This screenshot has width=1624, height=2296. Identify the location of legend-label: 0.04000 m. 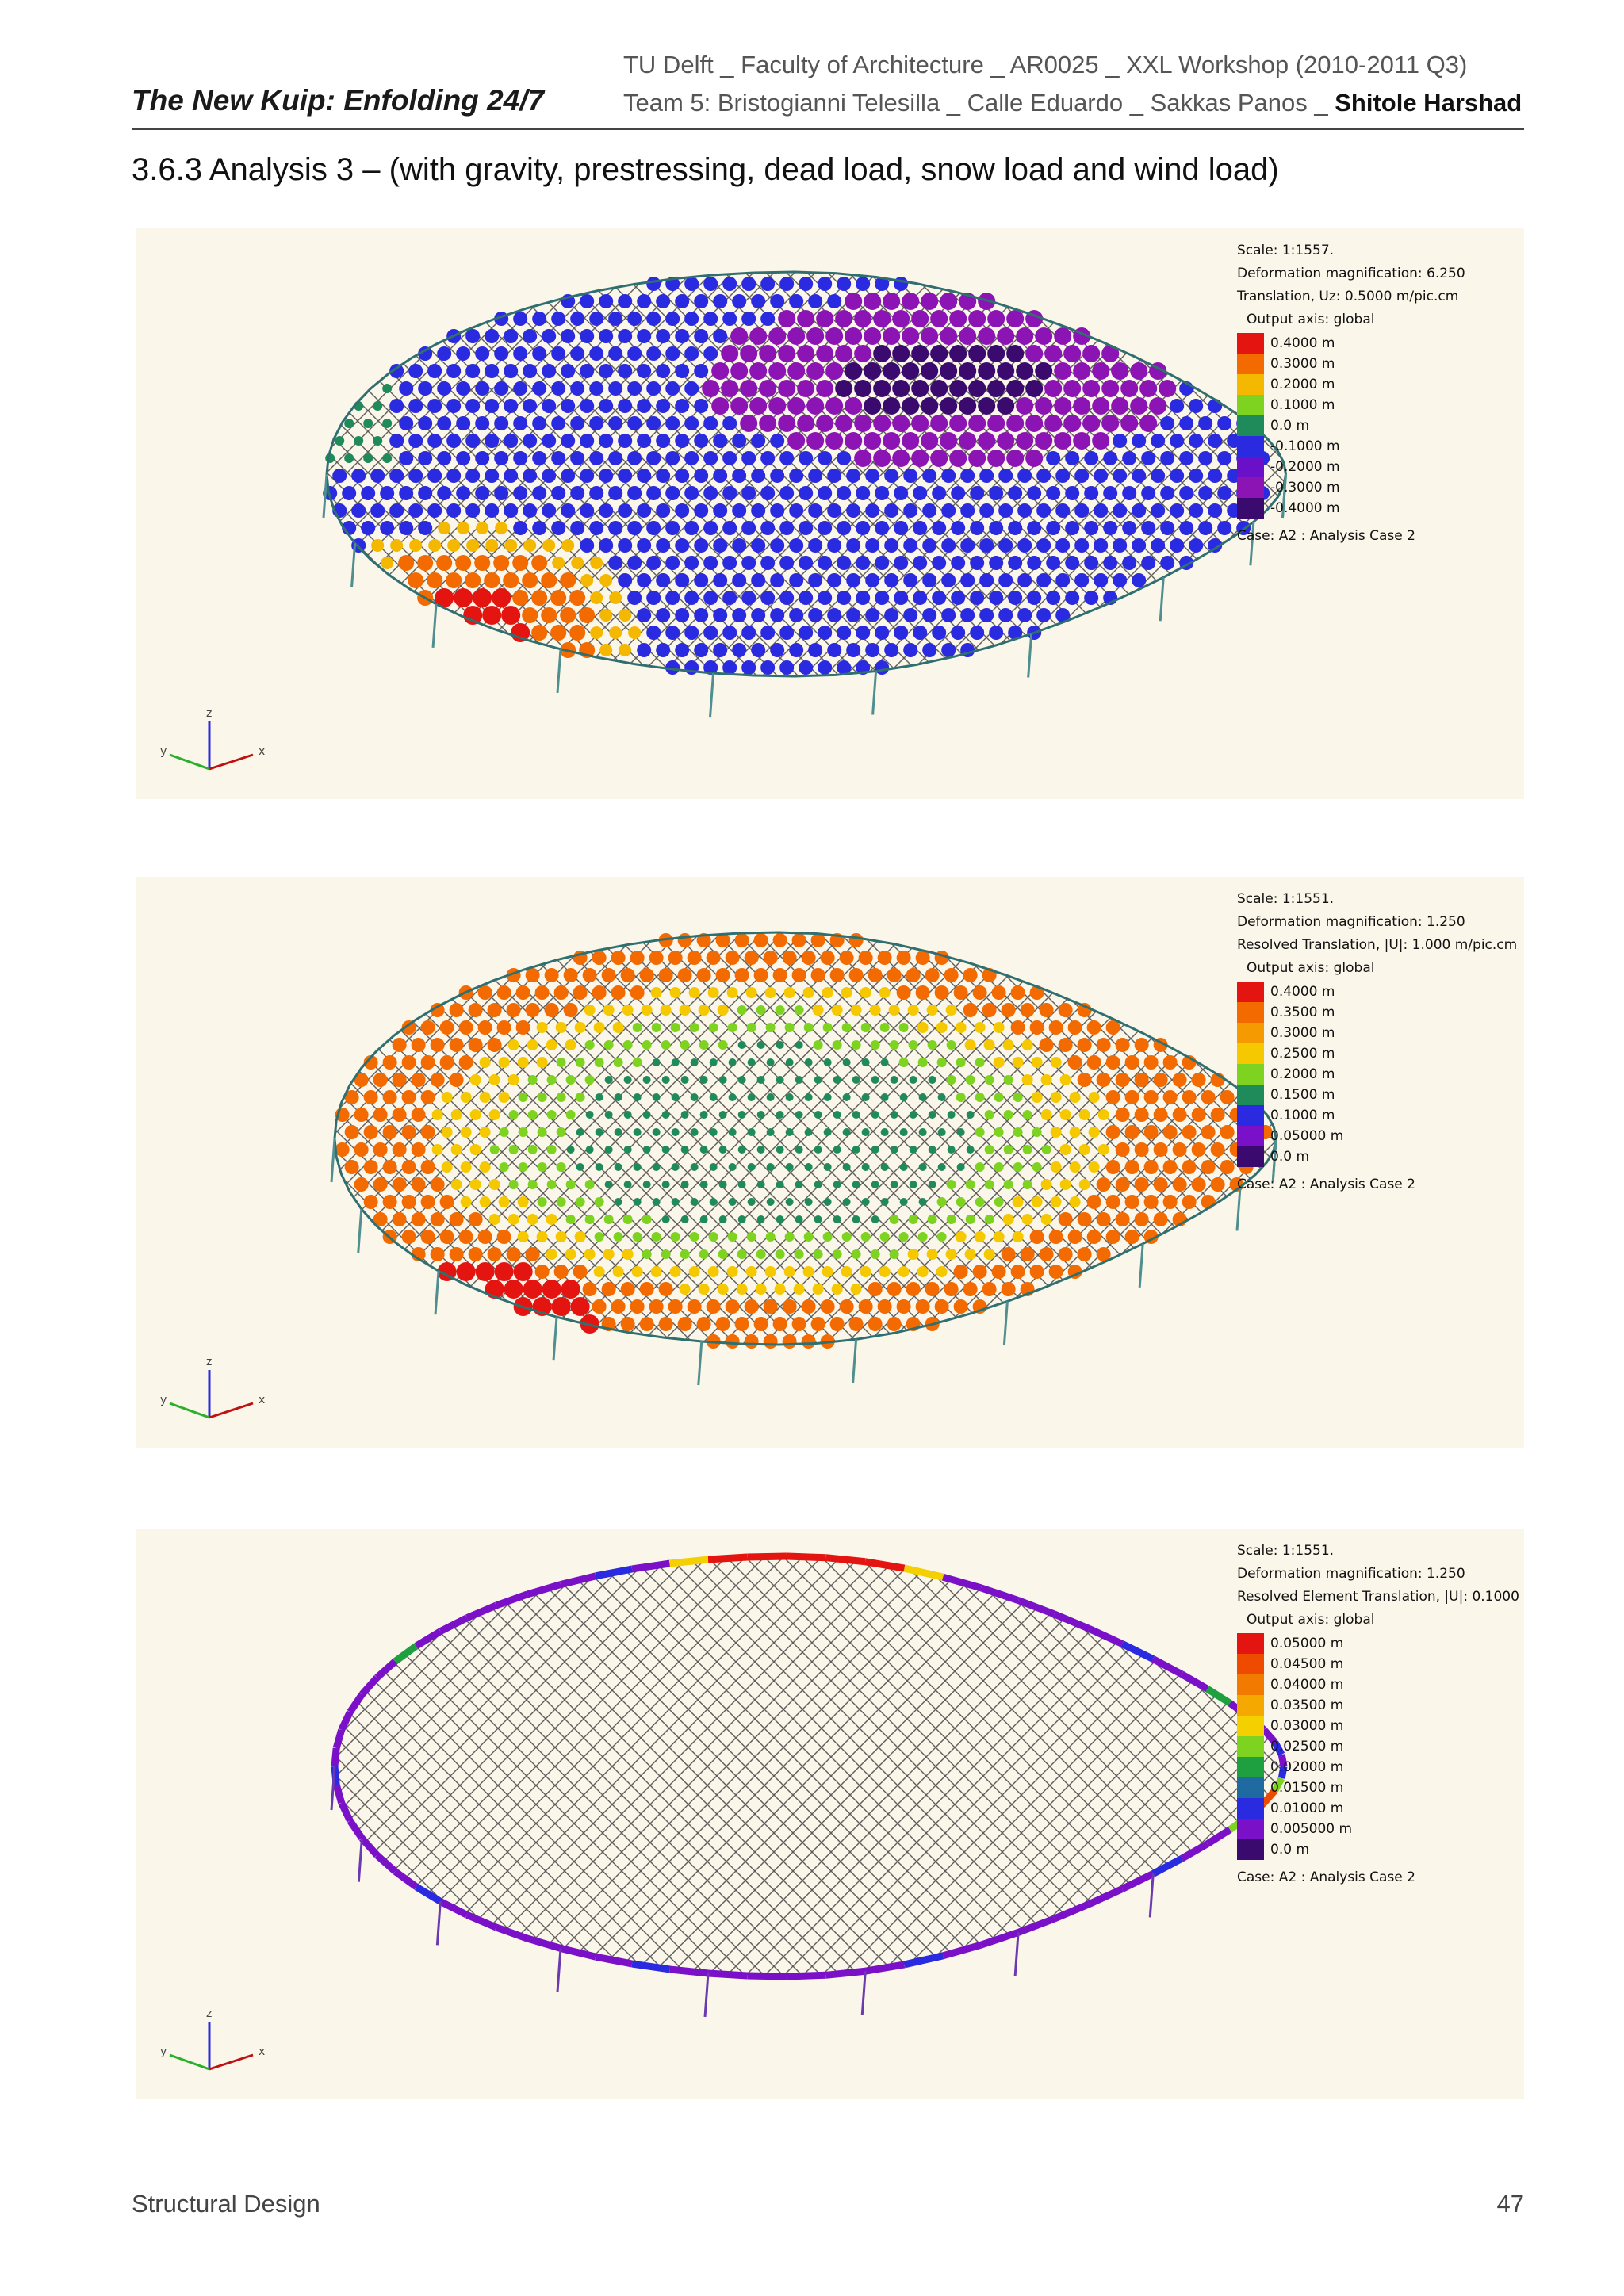
(1307, 1685).